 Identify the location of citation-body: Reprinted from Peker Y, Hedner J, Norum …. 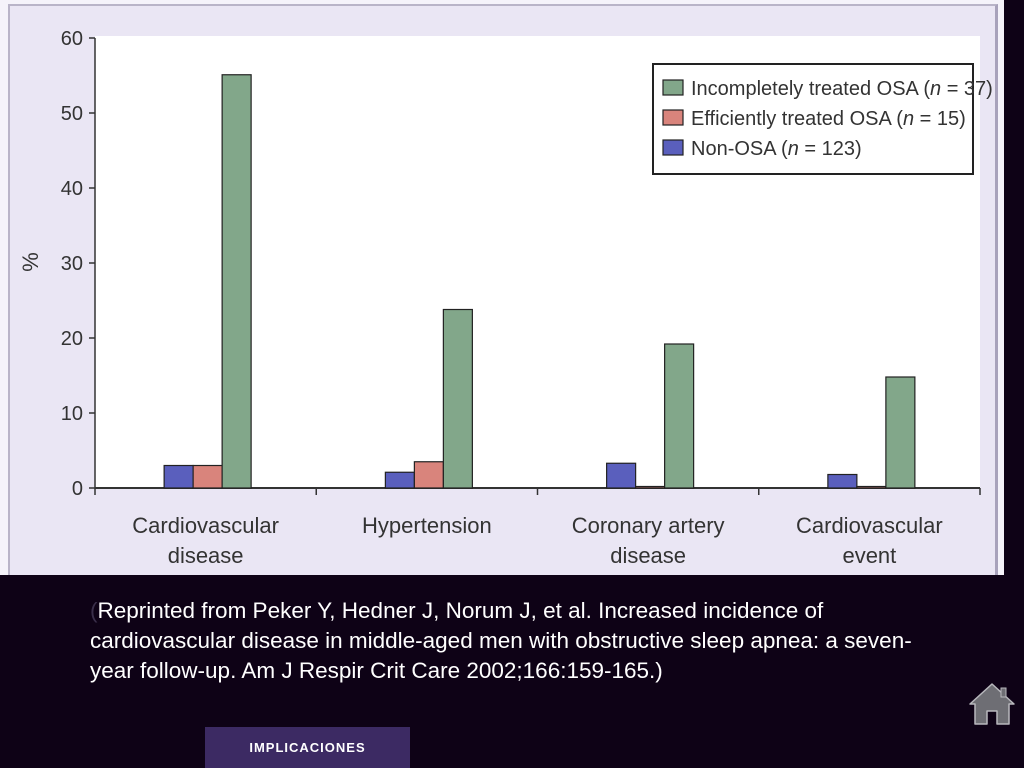
(501, 640).